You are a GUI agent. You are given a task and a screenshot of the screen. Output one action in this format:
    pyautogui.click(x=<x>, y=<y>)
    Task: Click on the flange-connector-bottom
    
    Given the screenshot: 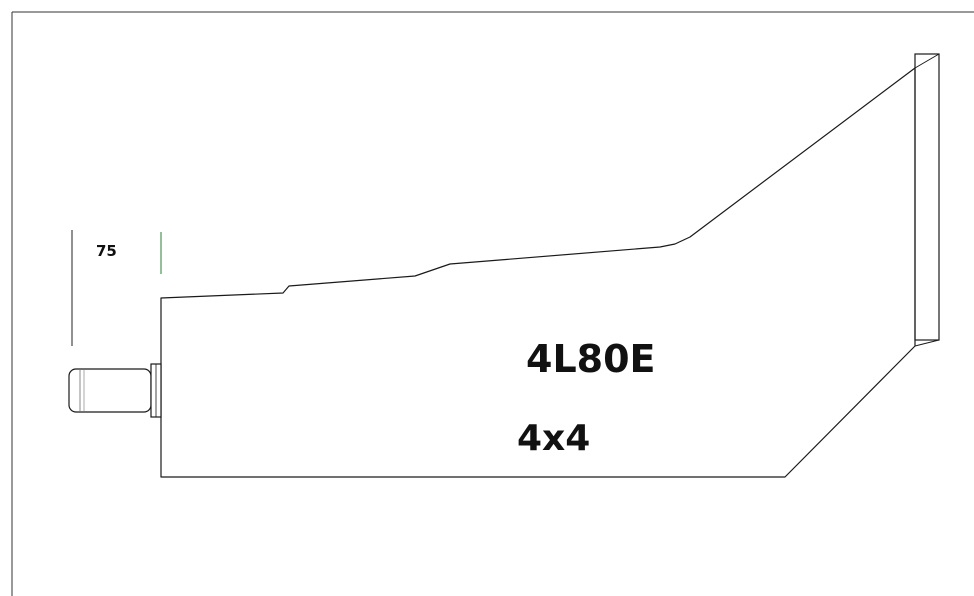 What is the action you would take?
    pyautogui.click(x=927, y=343)
    